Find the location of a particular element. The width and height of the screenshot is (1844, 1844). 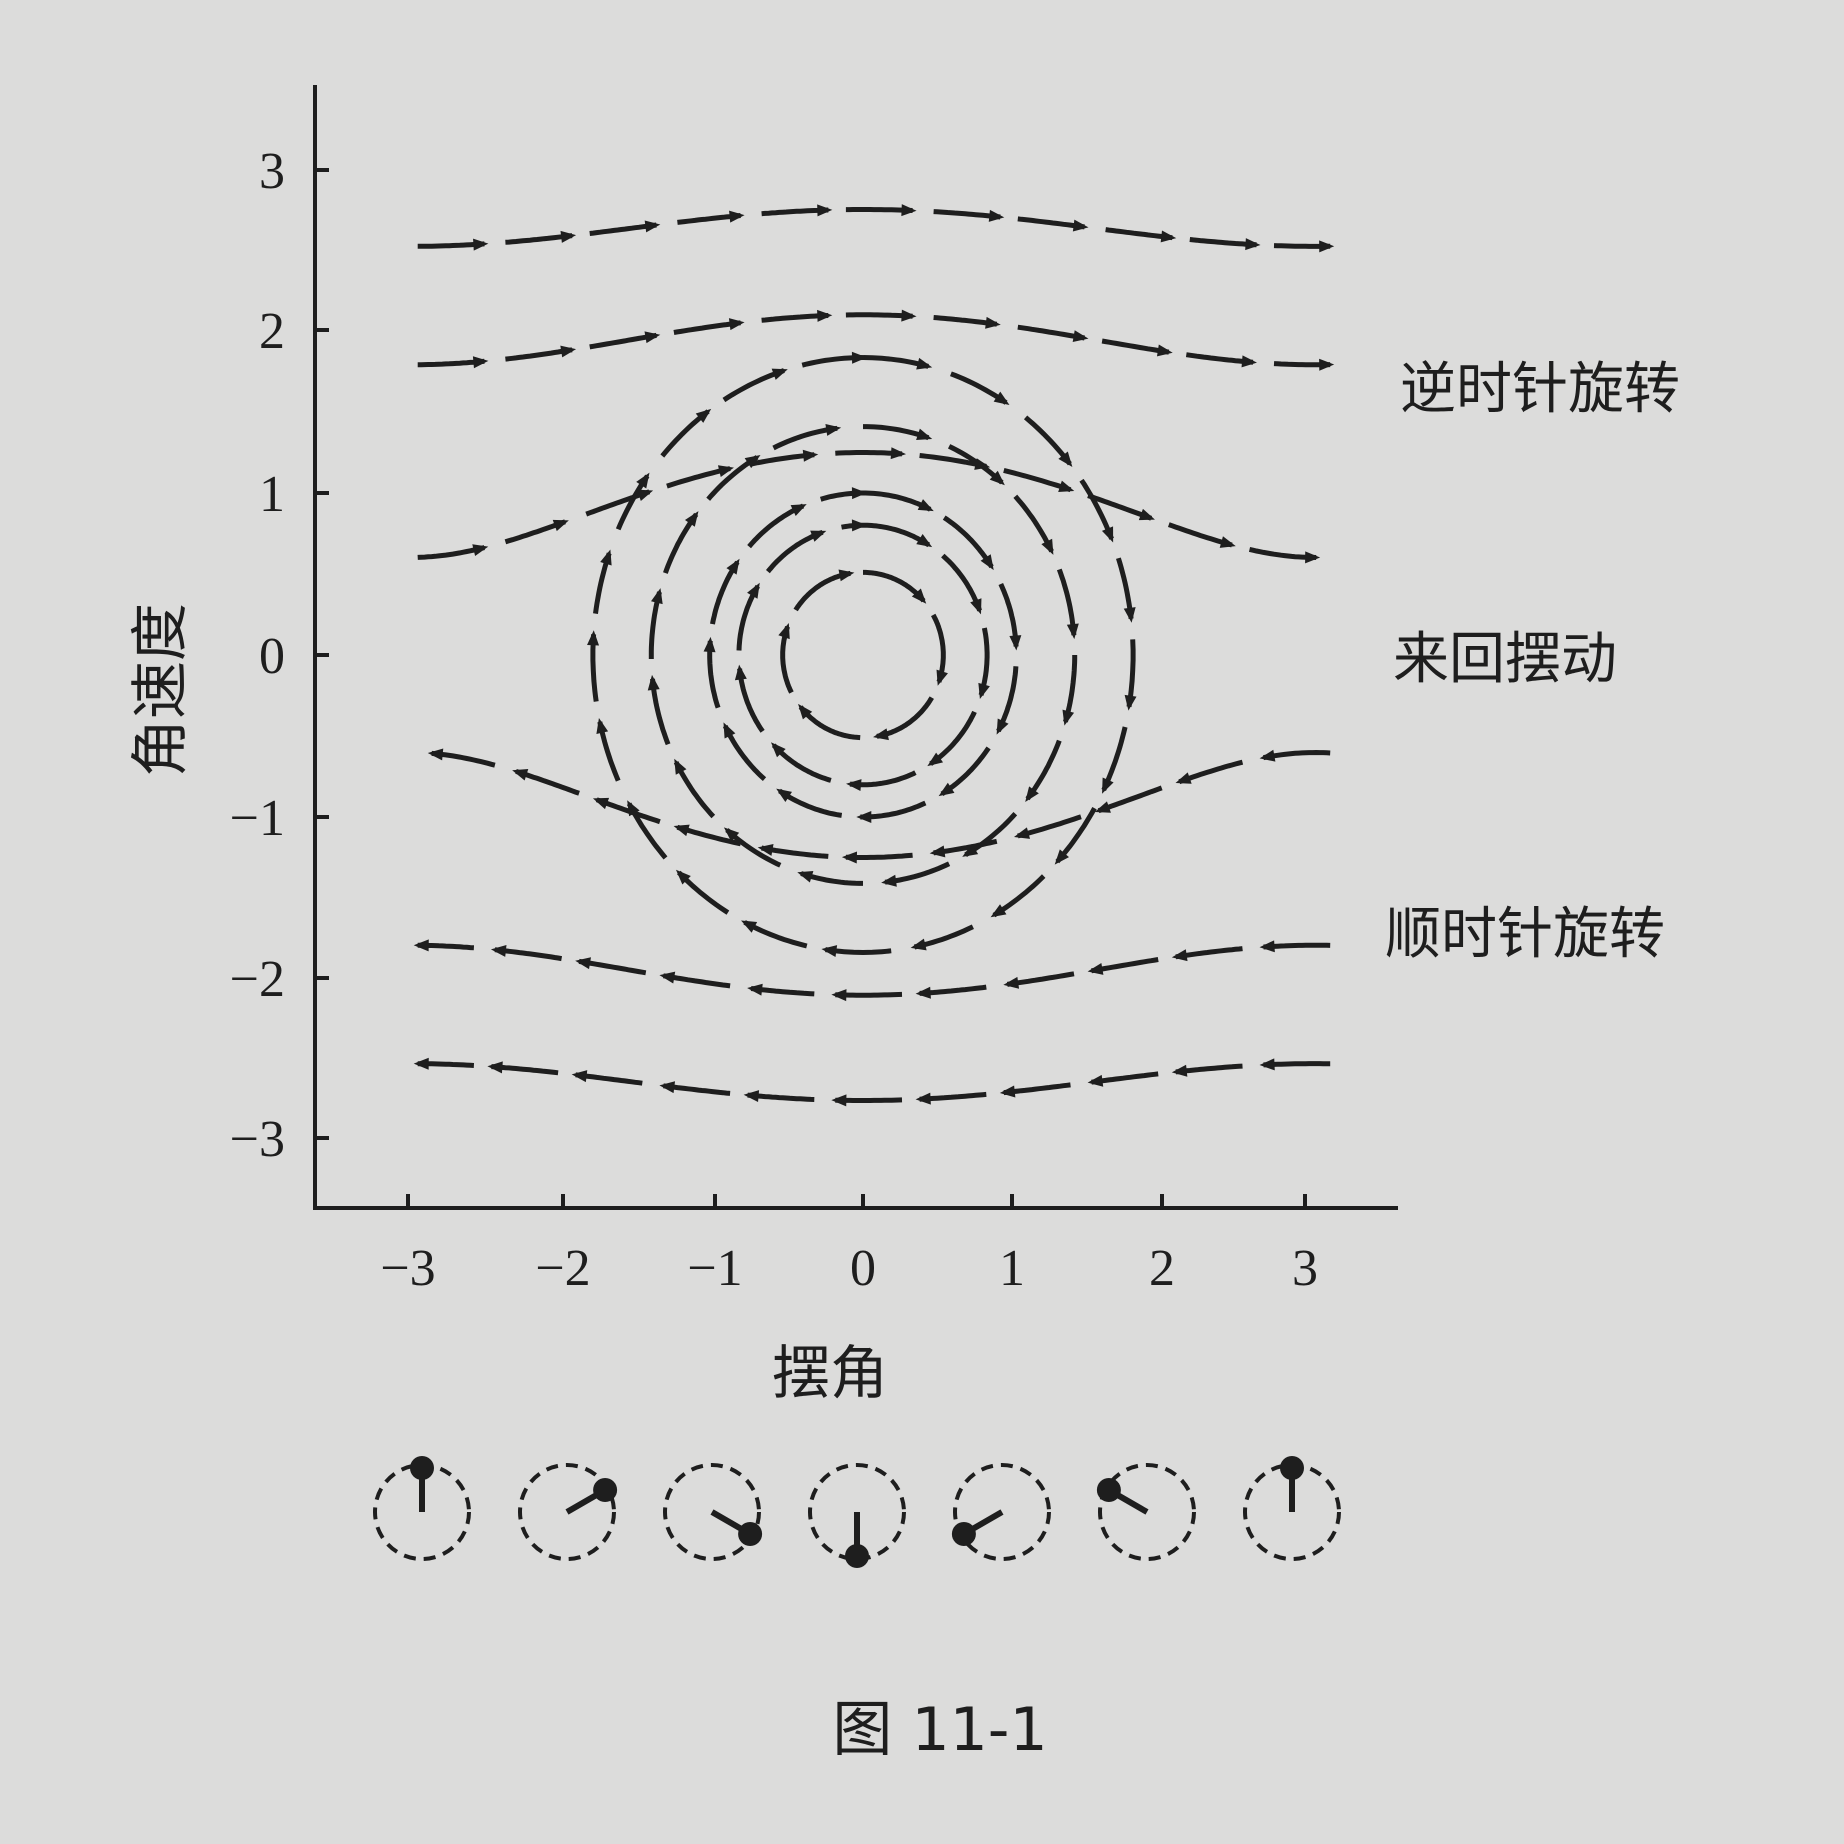

x-tick-label: 0 is located at coordinates (863, 1268).